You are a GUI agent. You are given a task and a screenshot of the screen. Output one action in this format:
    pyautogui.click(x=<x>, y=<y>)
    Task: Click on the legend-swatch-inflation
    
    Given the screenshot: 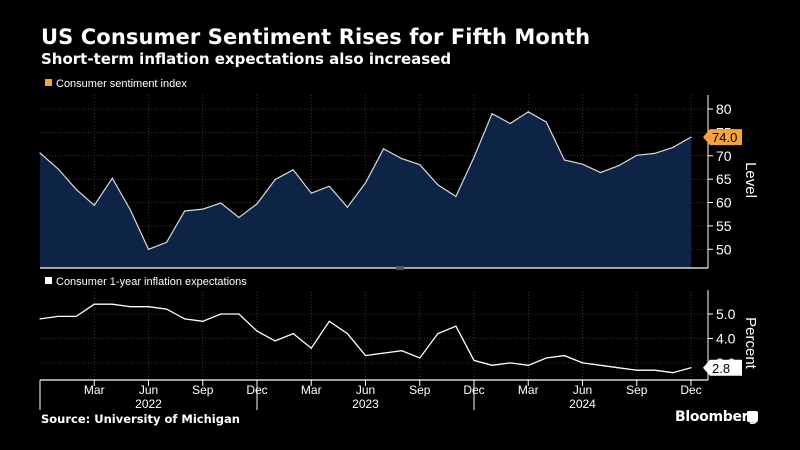 What is the action you would take?
    pyautogui.click(x=48, y=280)
    